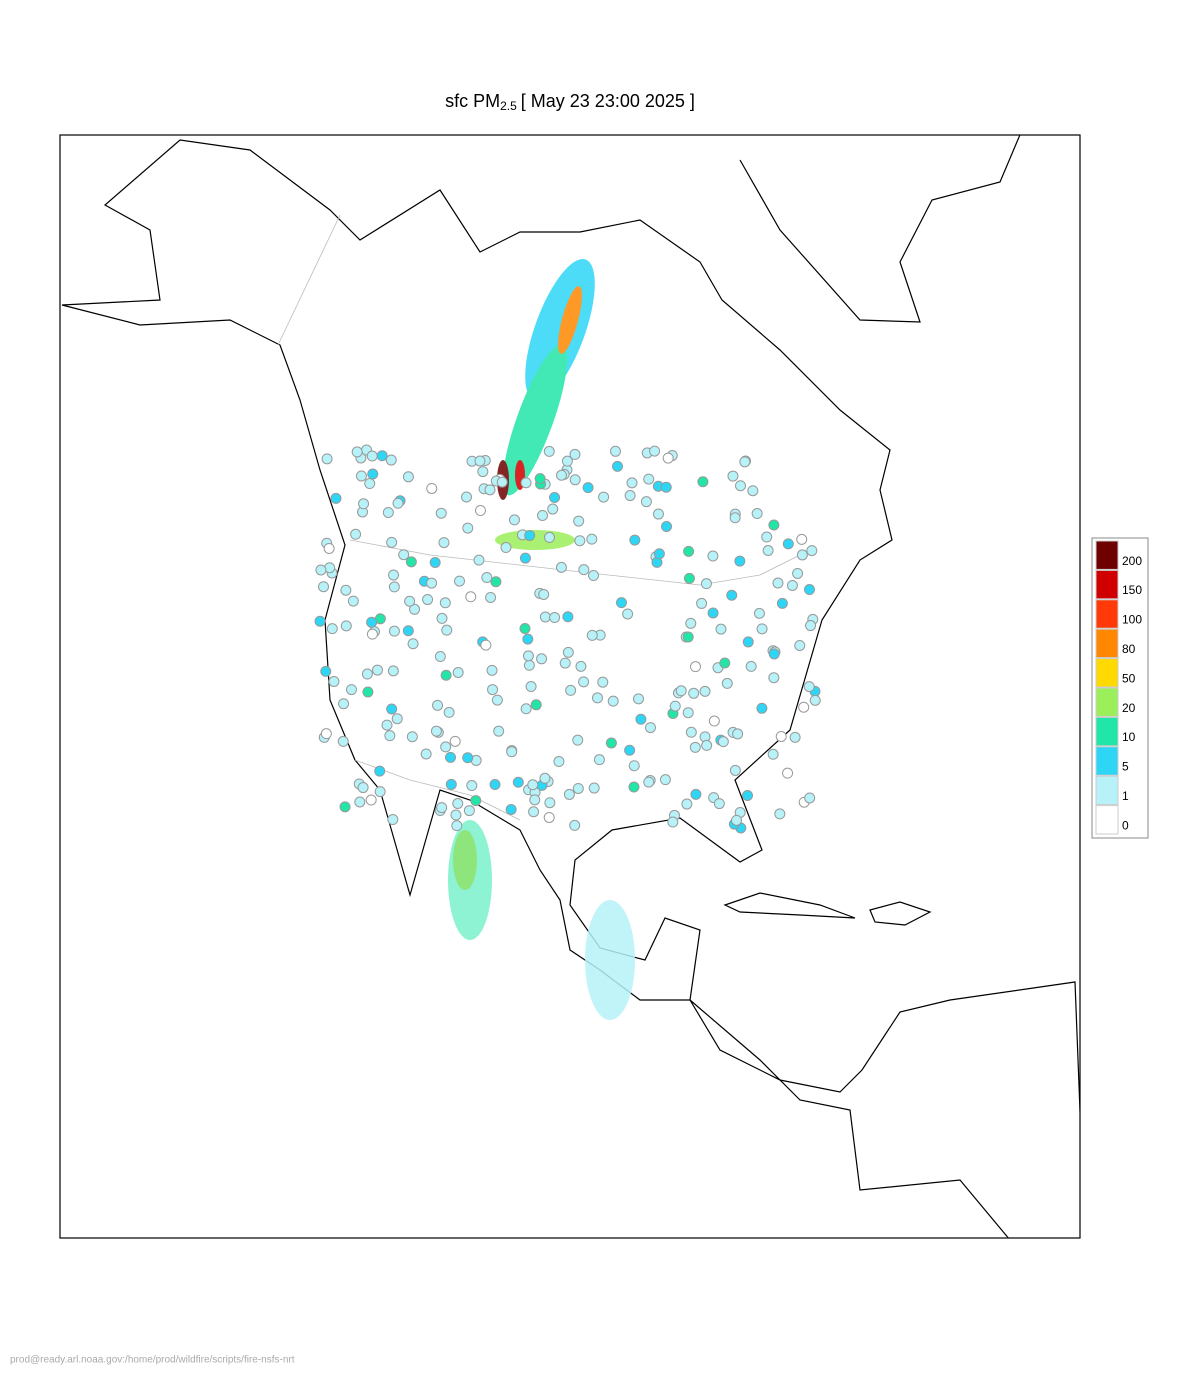 The image size is (1199, 1381). What do you see at coordinates (508, 106) in the screenshot?
I see `title-subscript: 2.5` at bounding box center [508, 106].